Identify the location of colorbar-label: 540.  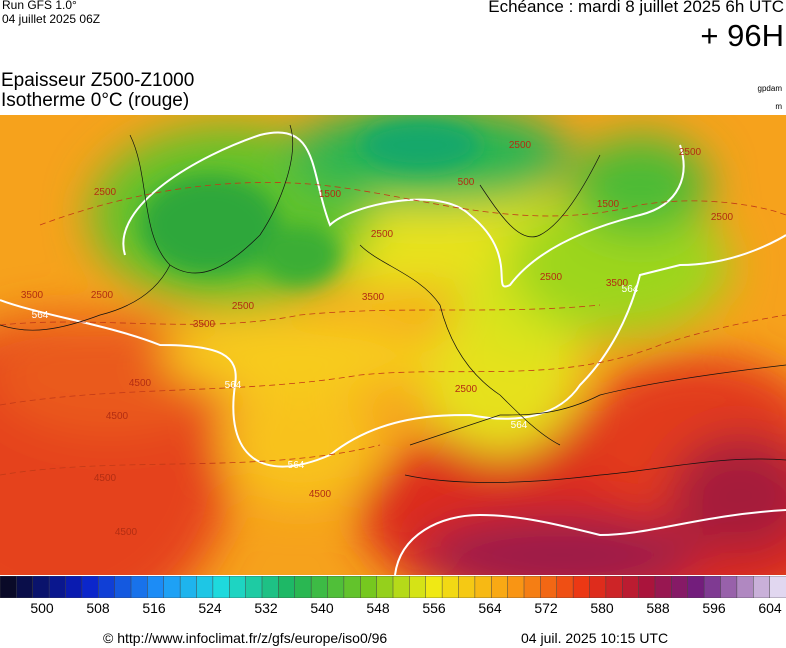
(322, 608).